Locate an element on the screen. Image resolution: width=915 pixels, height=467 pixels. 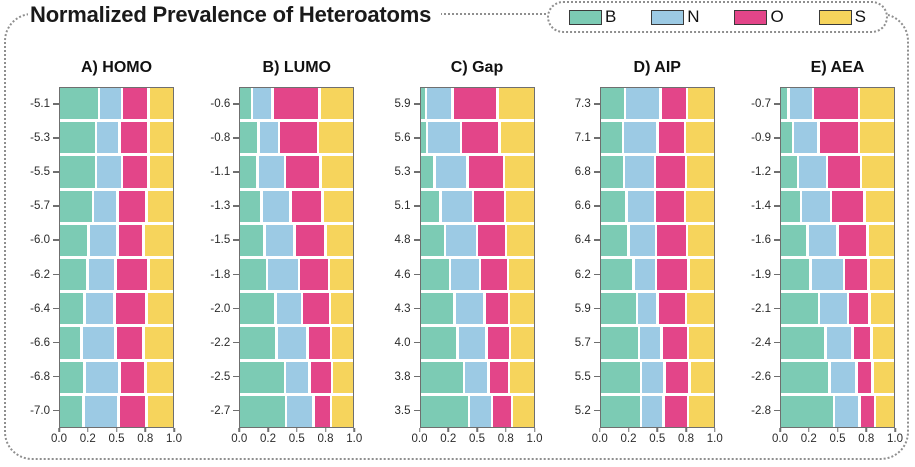
y-axis: -0.7 -0.9 -1.2 -1.4 -1.6 -1.9 -2.1 -2.4 -2.6 -2.8 is located at coordinates (761, 257).